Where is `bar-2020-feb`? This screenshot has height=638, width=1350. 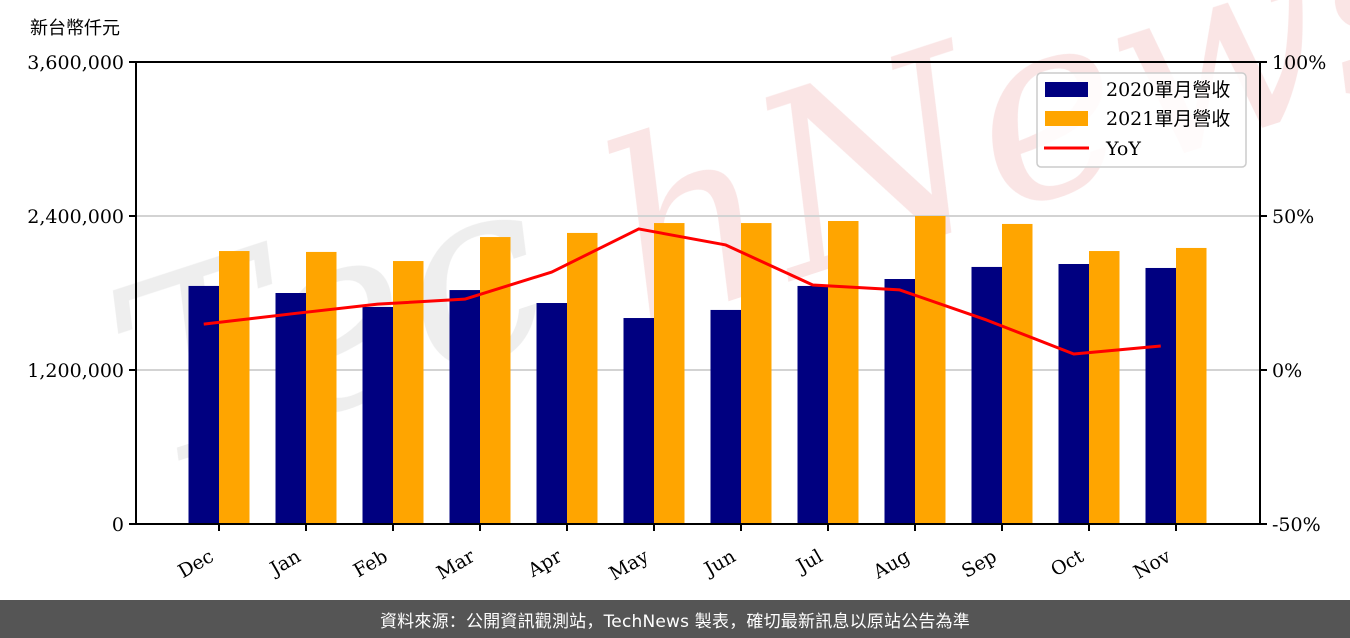 bar-2020-feb is located at coordinates (377, 415).